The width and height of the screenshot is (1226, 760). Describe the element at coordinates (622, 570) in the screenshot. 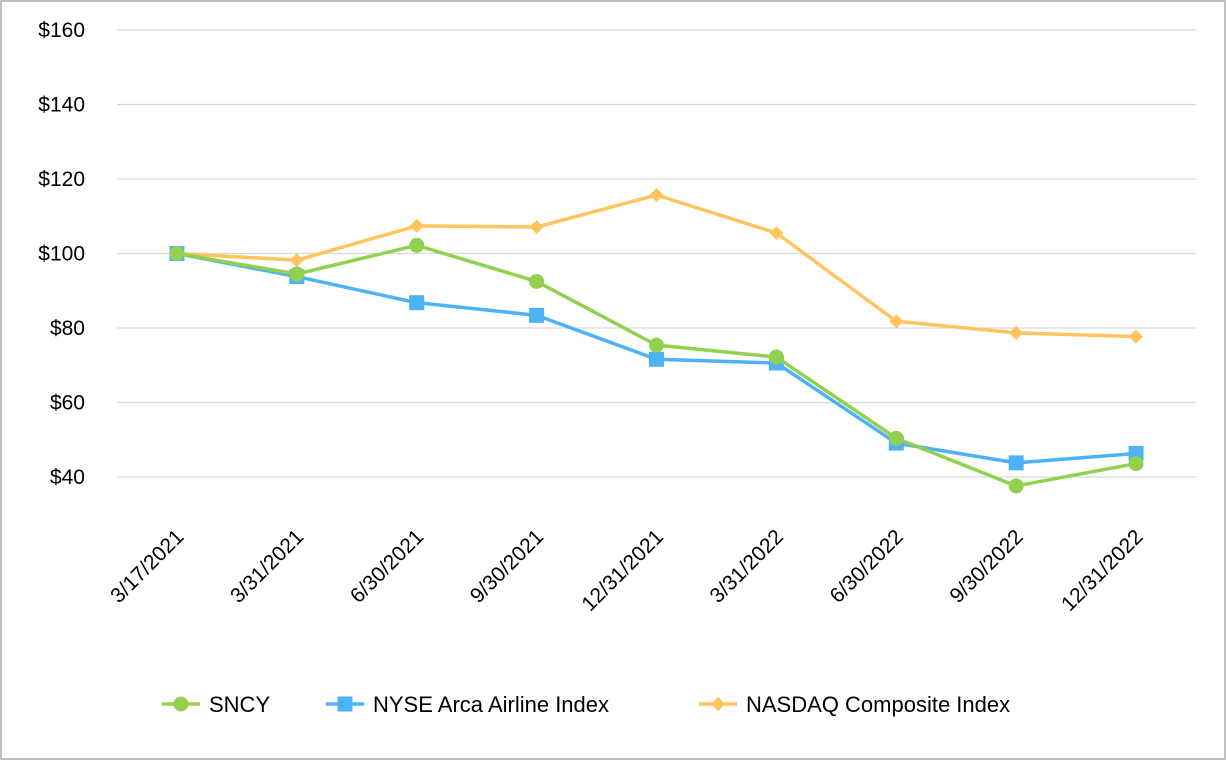

I see `x-tick-label: 12/31/2021` at that location.